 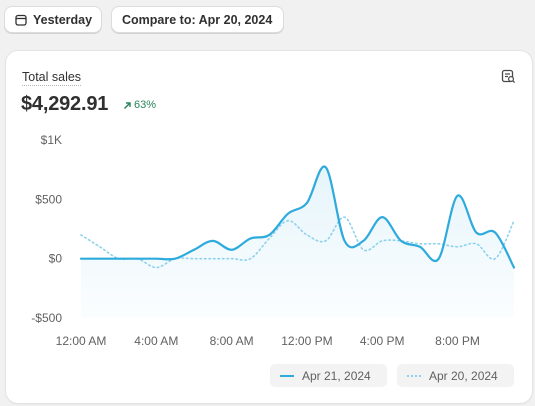 I want to click on calendar-icon, so click(x=21, y=20).